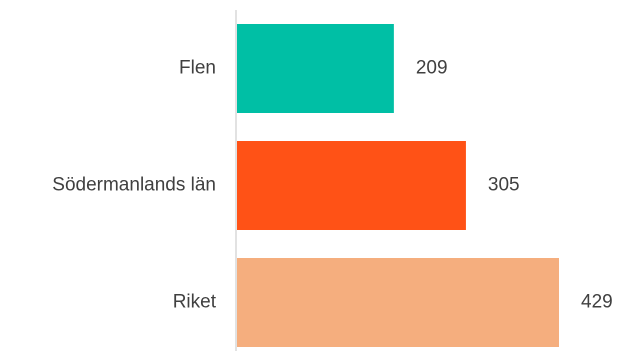 Image resolution: width=623 pixels, height=351 pixels. I want to click on value-label-2: 429, so click(597, 302).